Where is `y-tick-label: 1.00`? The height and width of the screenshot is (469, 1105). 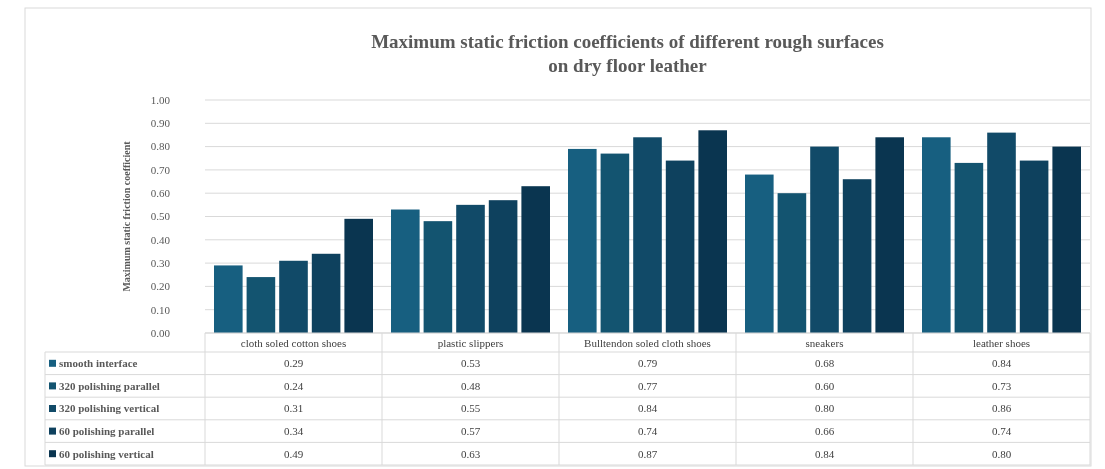 y-tick-label: 1.00 is located at coordinates (160, 99).